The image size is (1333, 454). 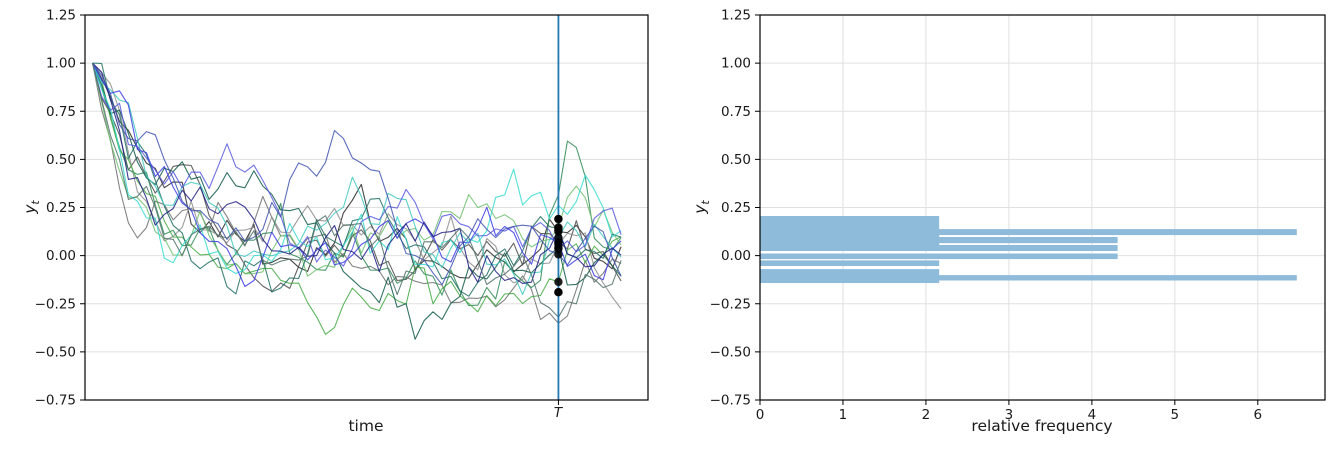 I want to click on left-x-axis-label: time, so click(x=366, y=426).